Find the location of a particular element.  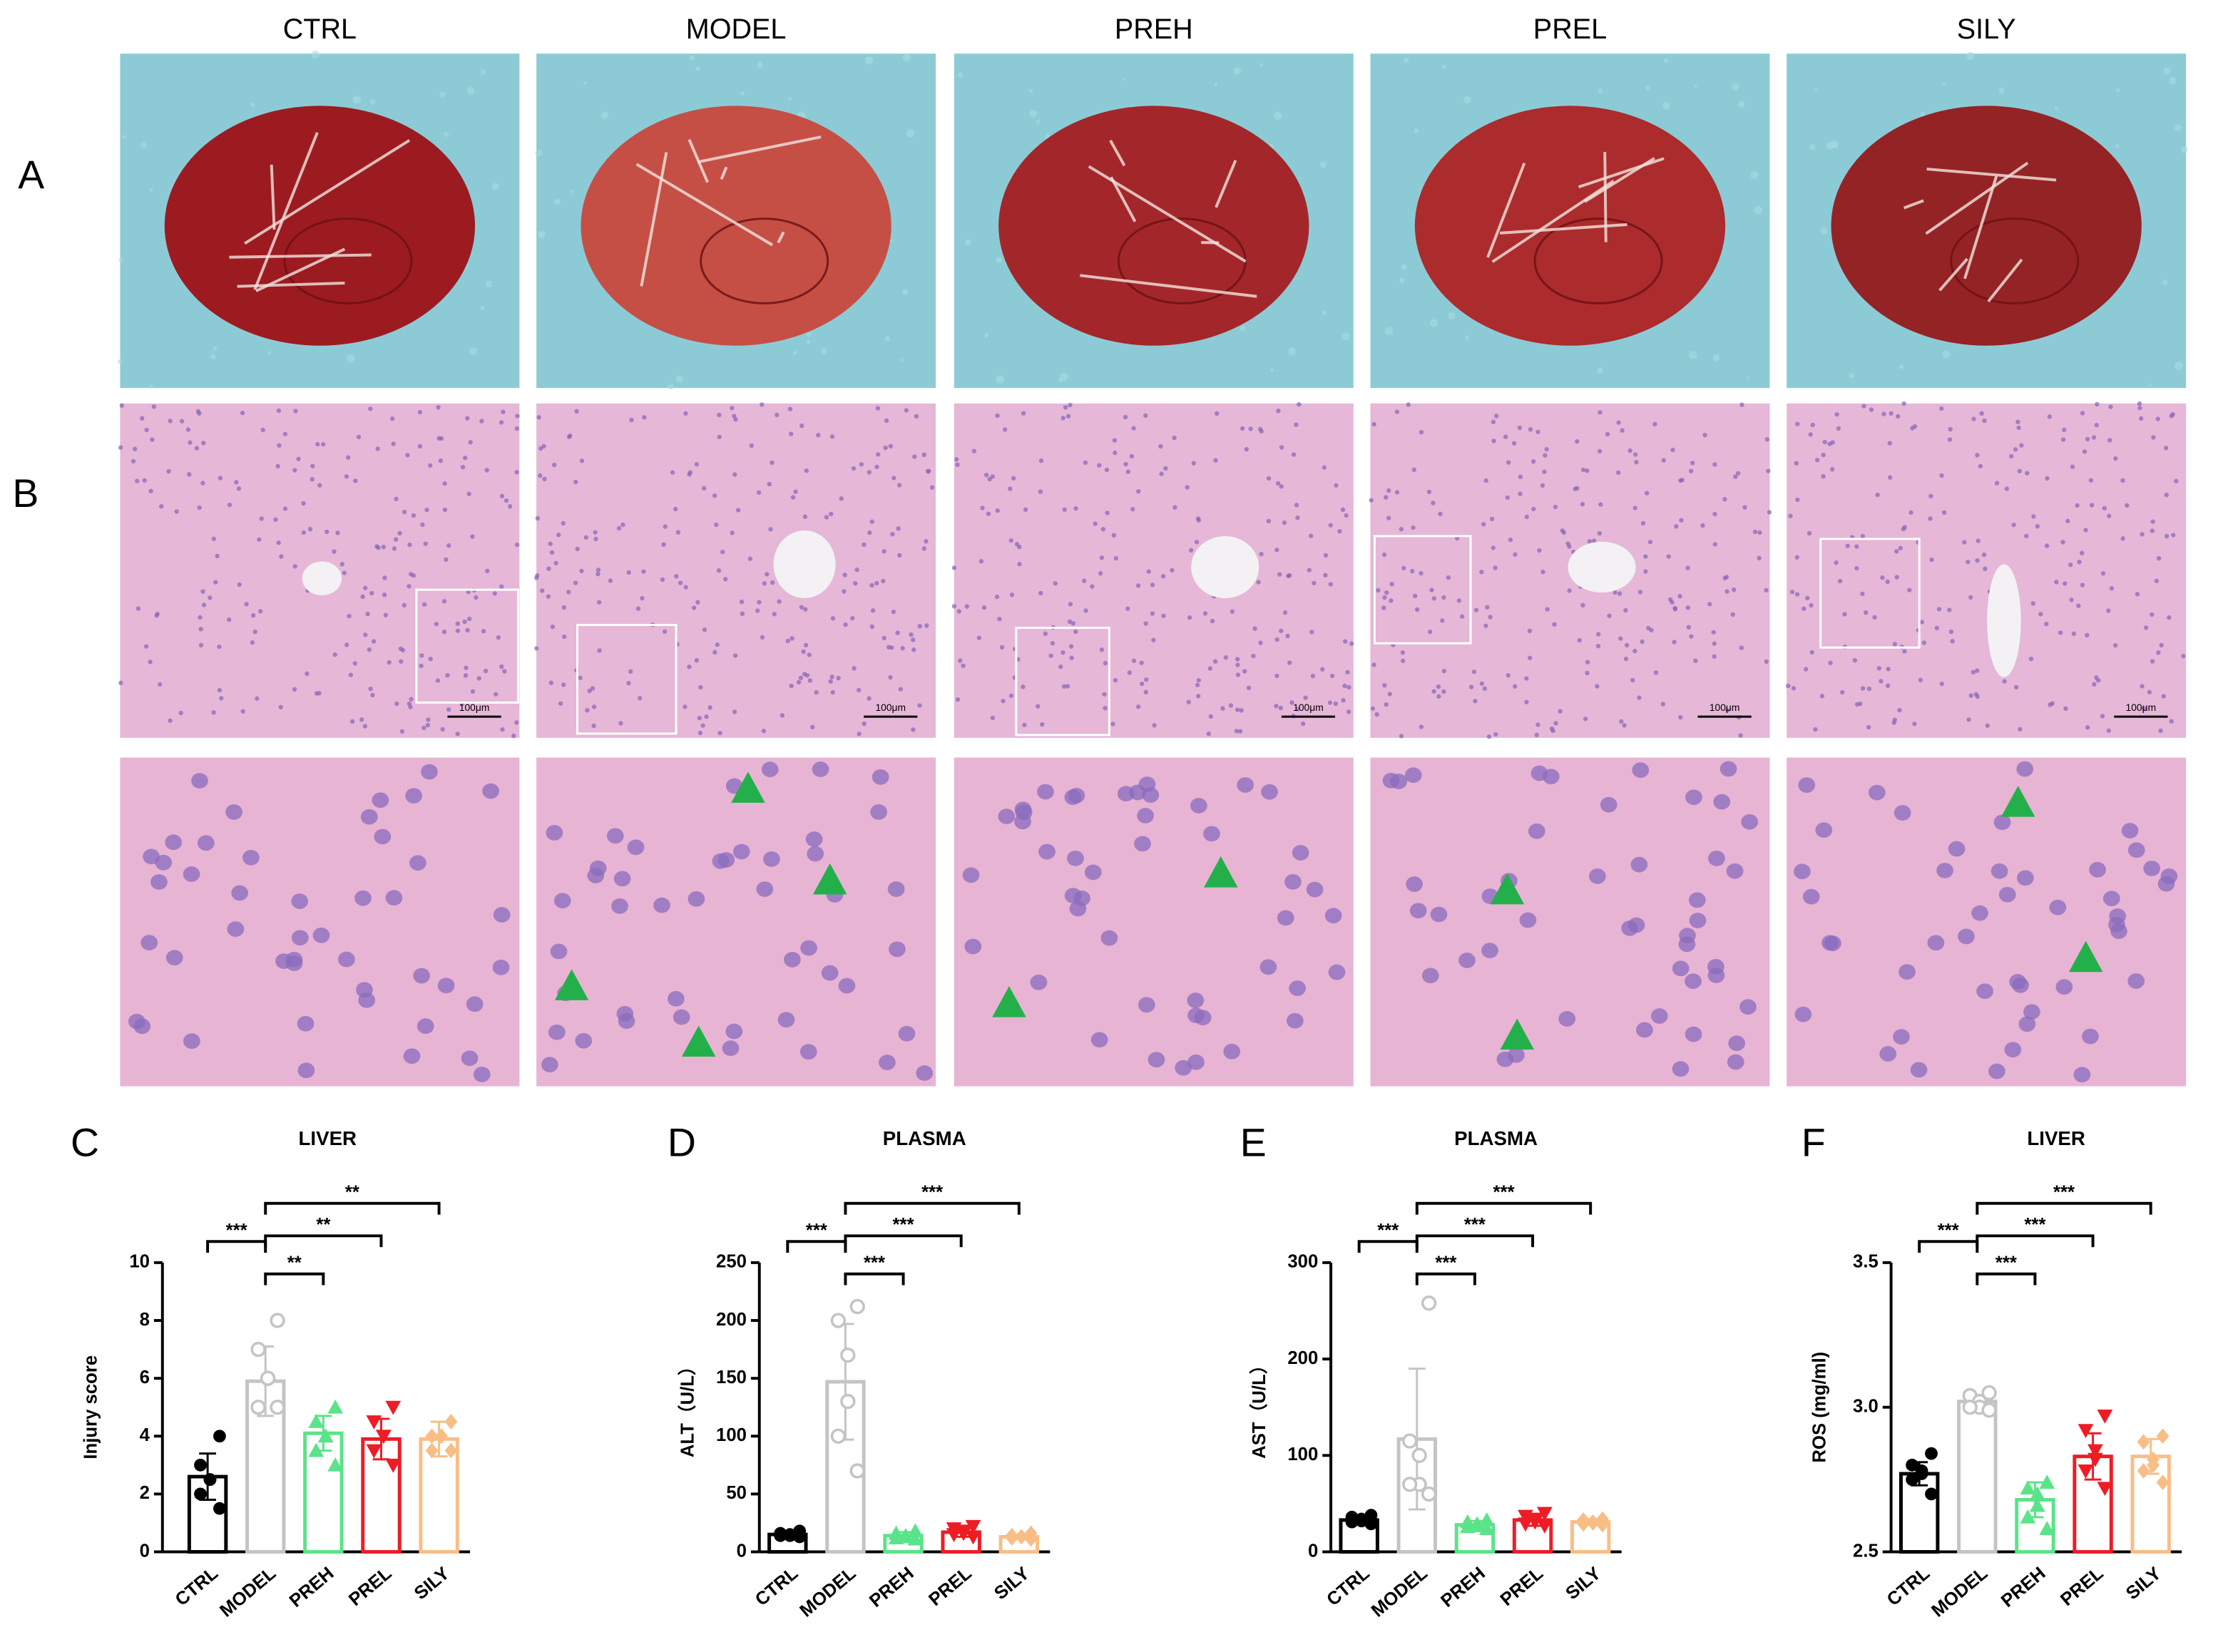

highlight is located at coordinates (2005, 280).